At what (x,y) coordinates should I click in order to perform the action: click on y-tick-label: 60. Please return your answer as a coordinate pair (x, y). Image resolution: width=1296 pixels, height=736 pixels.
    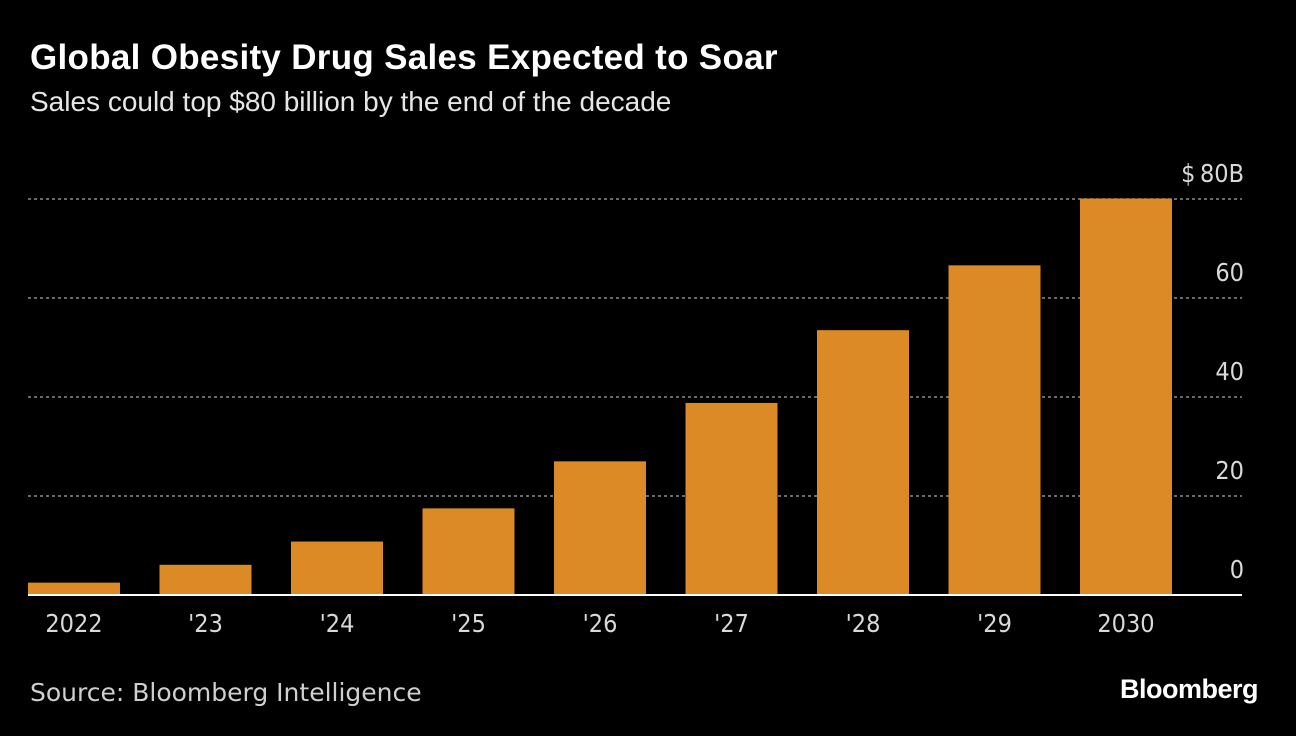
    Looking at the image, I should click on (1229, 272).